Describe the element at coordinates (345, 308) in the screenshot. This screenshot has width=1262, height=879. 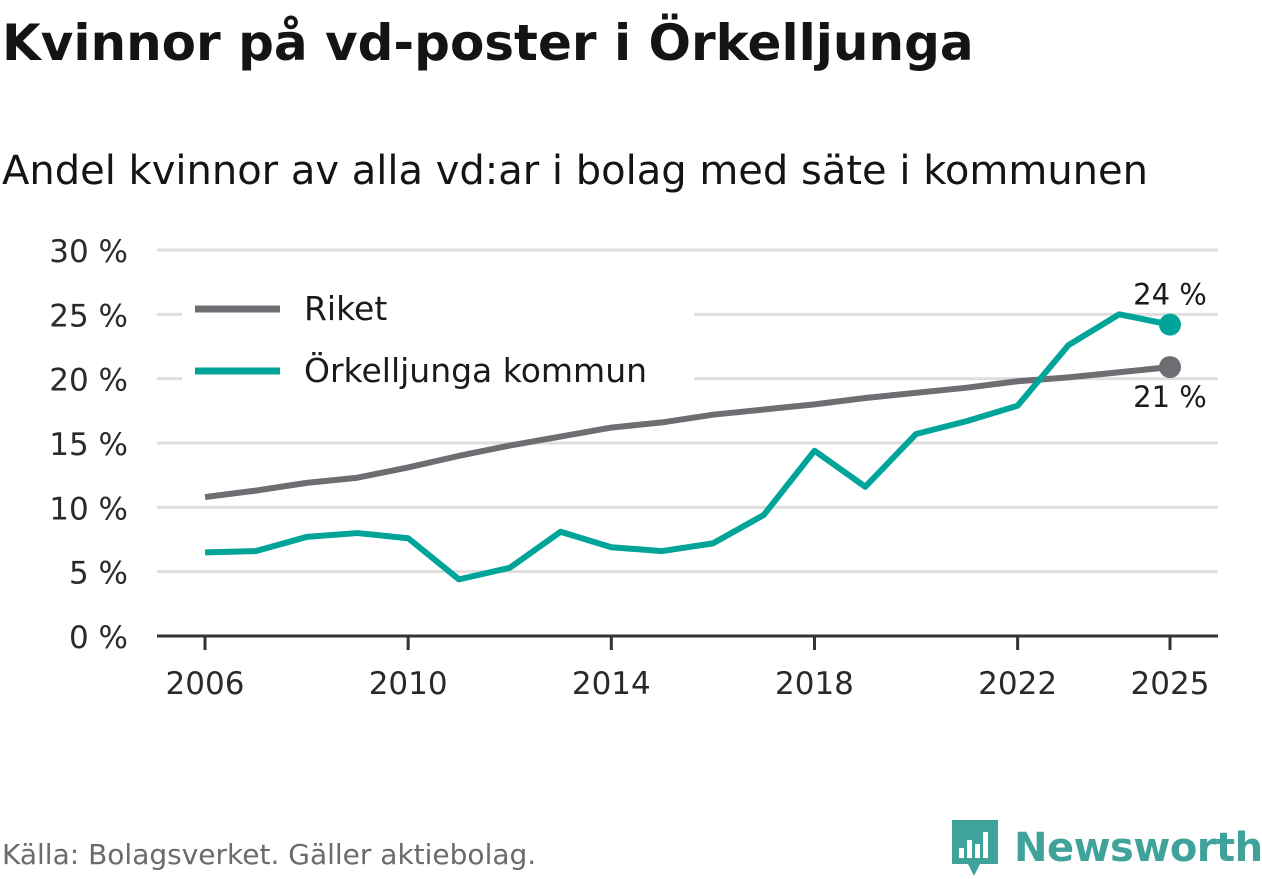
I see `legend-label: Riket` at that location.